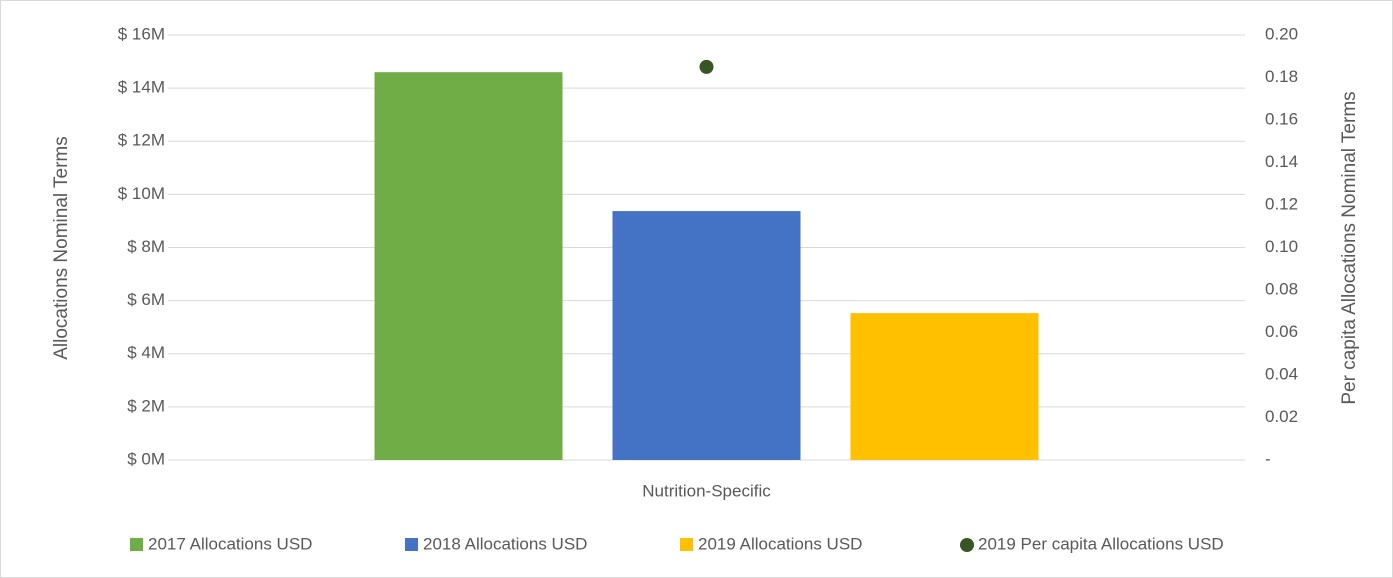 Image resolution: width=1393 pixels, height=578 pixels. What do you see at coordinates (141, 193) in the screenshot?
I see `y-tick-label: $ 10M` at bounding box center [141, 193].